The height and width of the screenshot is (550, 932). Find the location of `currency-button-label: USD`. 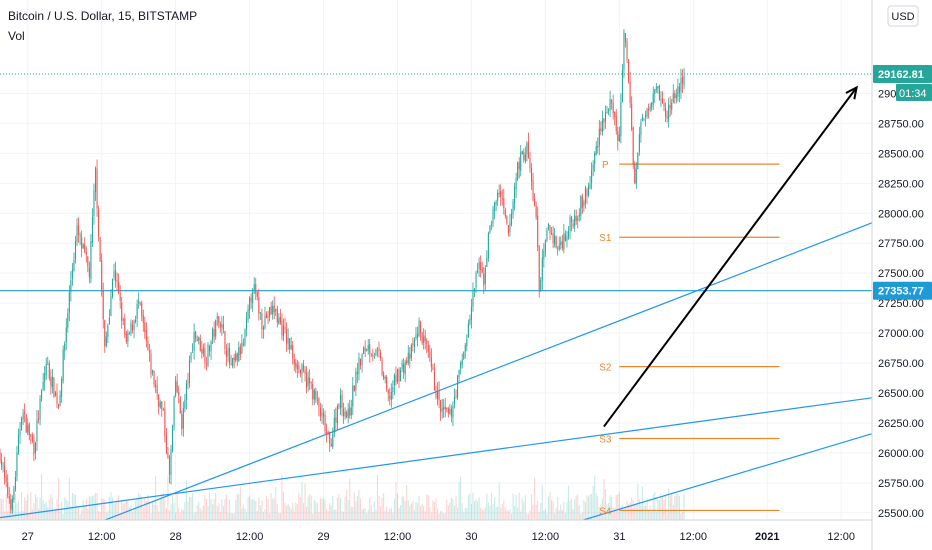

currency-button-label: USD is located at coordinates (902, 17).